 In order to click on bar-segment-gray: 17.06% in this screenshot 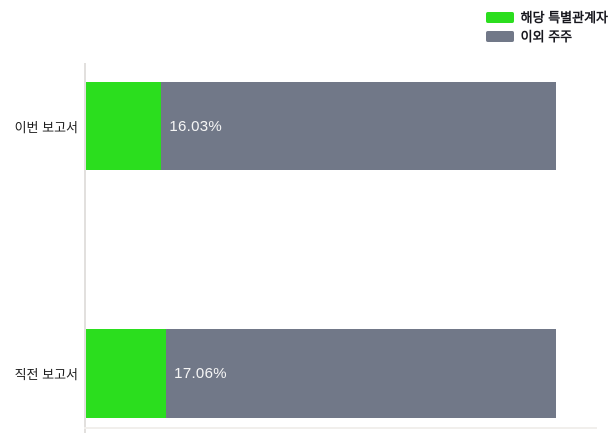, I will do `click(361, 373)`.